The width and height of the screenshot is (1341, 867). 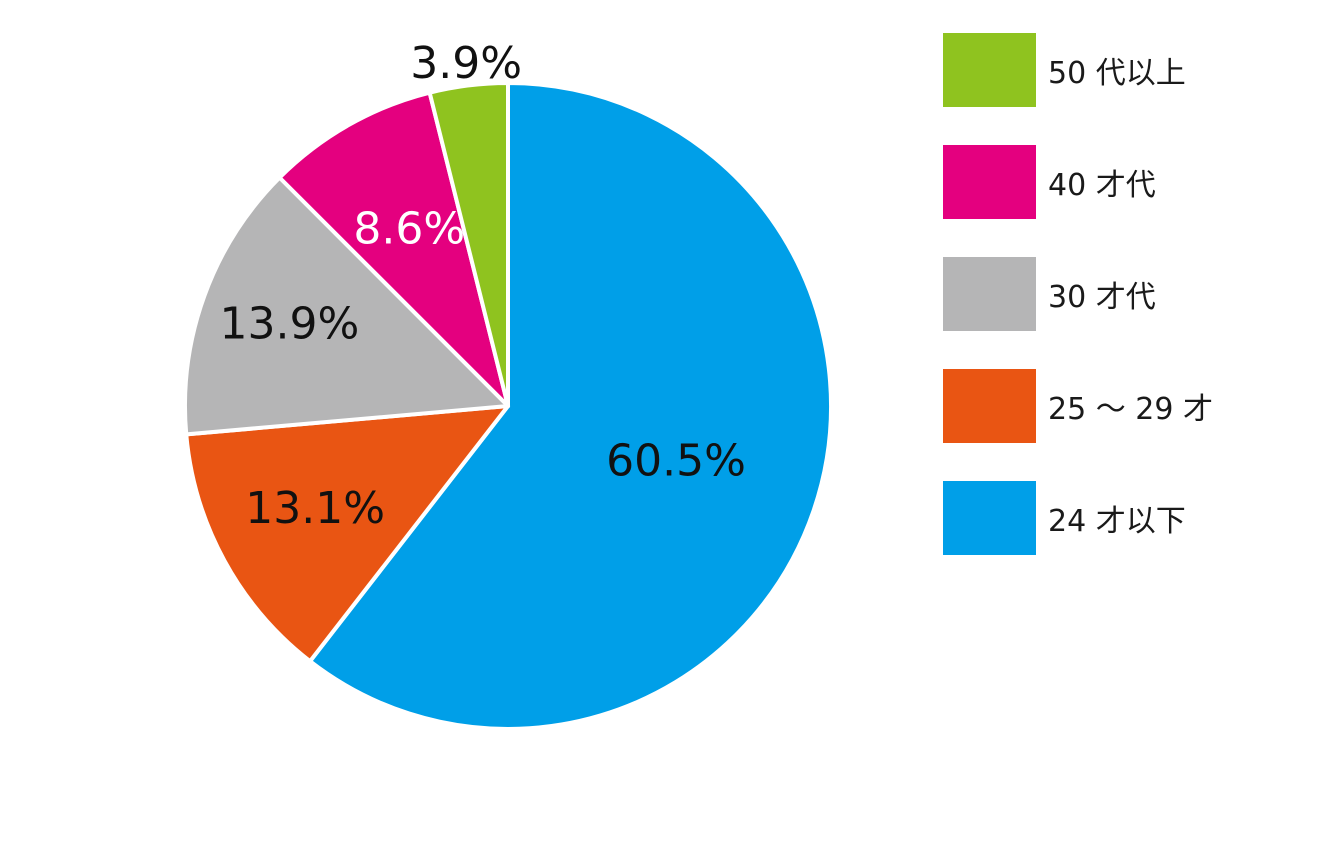 What do you see at coordinates (290, 324) in the screenshot?
I see `pie-slice-label: 13.9%` at bounding box center [290, 324].